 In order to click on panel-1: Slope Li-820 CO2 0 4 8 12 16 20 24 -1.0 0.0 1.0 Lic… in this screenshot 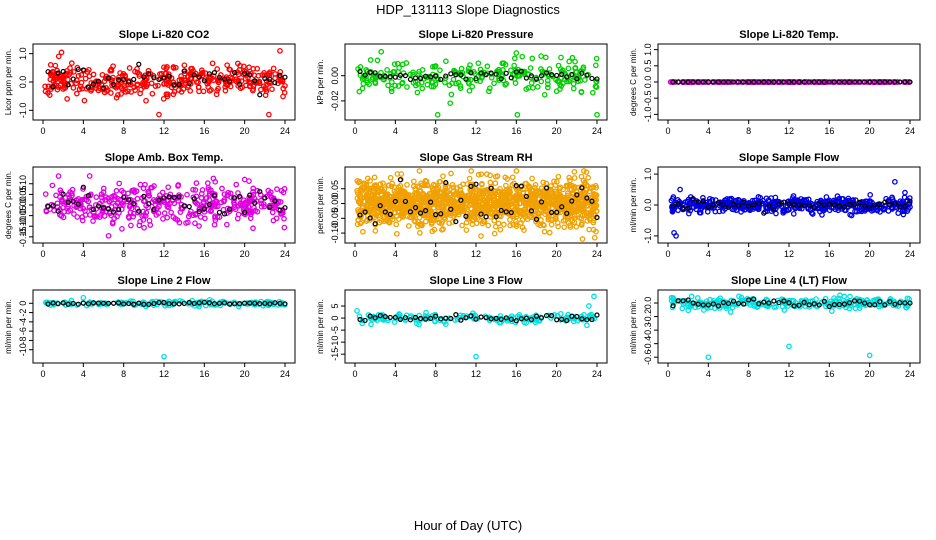, I will do `click(150, 82)`.